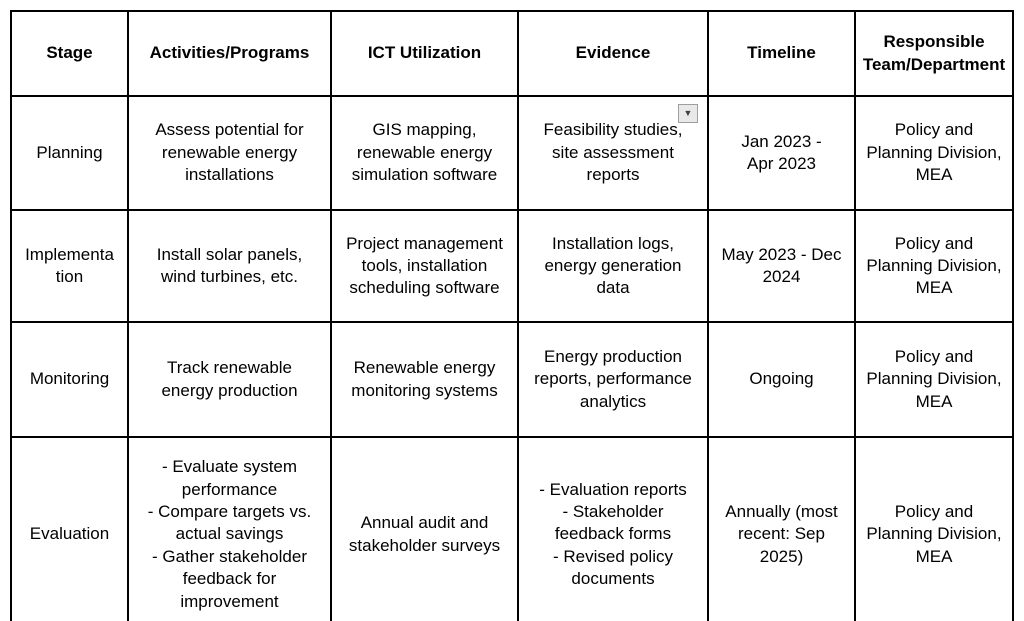 The height and width of the screenshot is (621, 1024). What do you see at coordinates (69, 528) in the screenshot?
I see `cell-evaluation-stage: Evaluation` at bounding box center [69, 528].